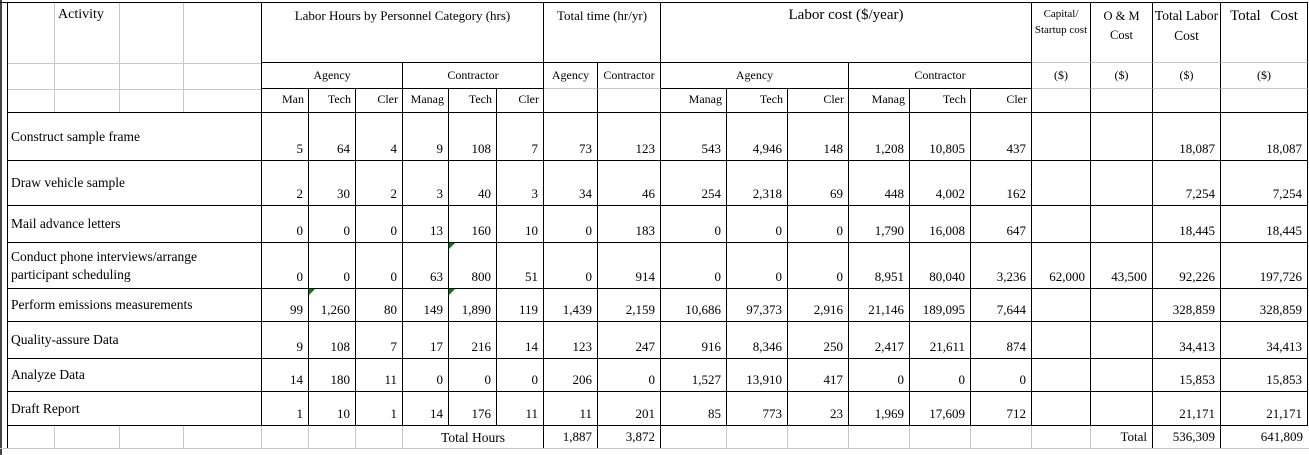  I want to click on cell-hours-agency-tech: 10, so click(332, 409).